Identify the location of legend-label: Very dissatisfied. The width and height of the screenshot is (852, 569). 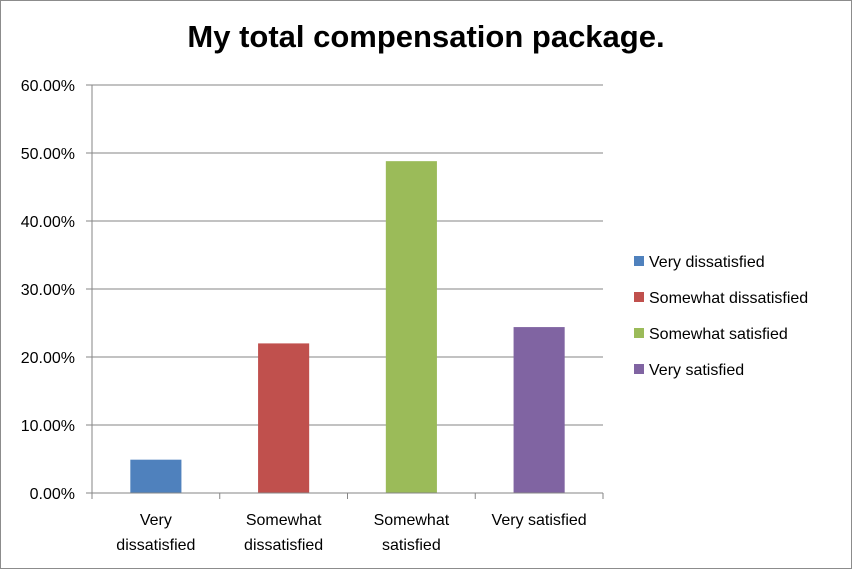
(707, 262).